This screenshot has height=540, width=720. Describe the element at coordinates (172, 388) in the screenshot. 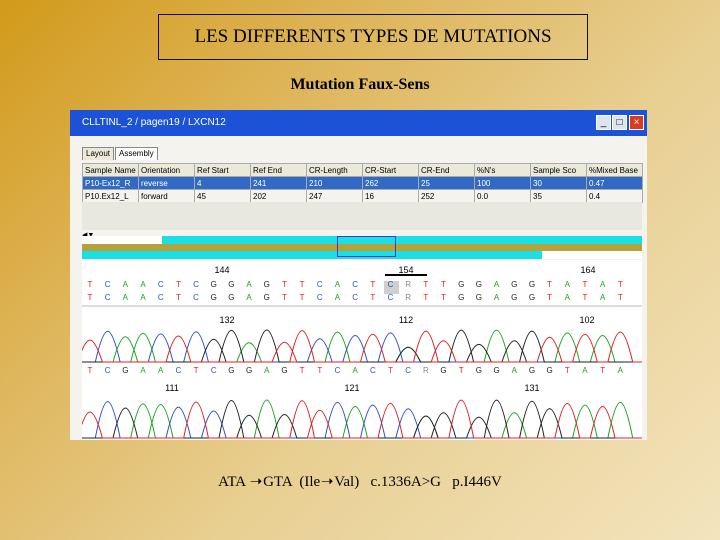

I see `bottom-position-label: 111` at that location.